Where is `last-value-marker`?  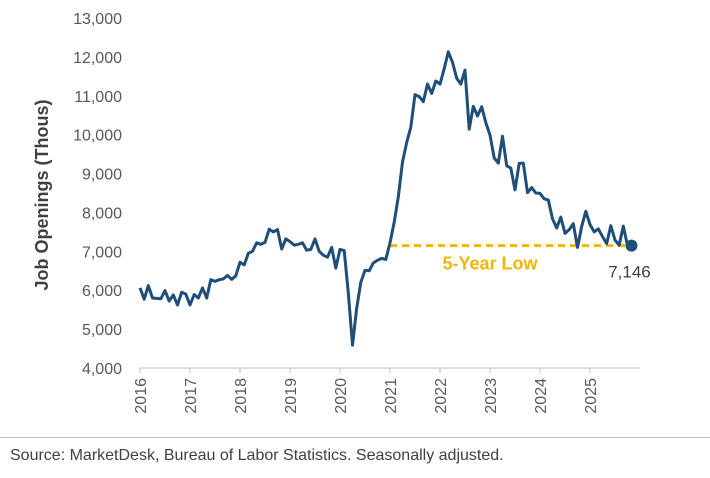 last-value-marker is located at coordinates (631, 245).